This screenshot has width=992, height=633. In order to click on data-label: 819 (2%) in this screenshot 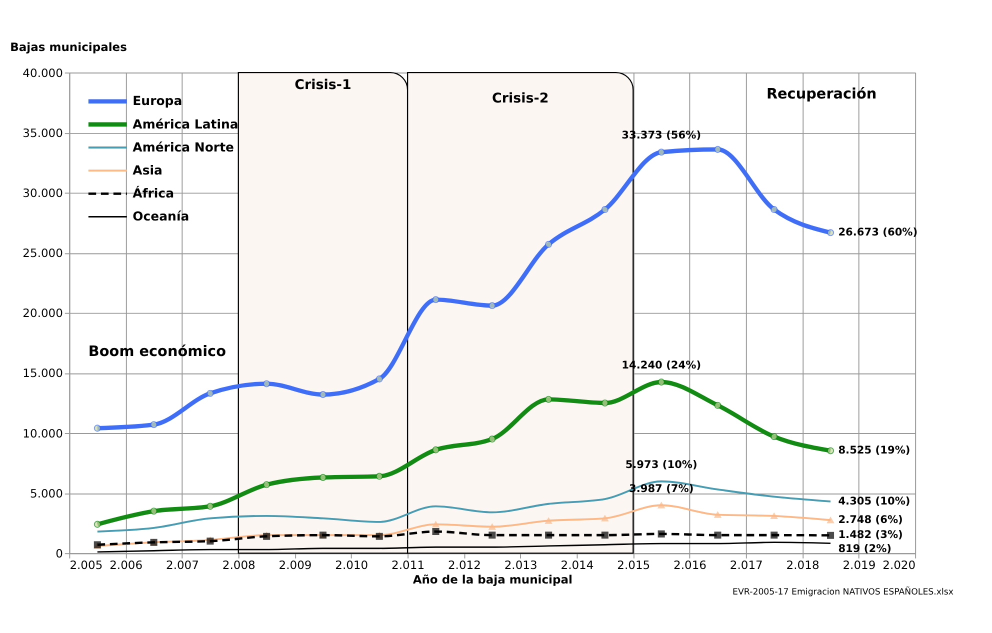, I will do `click(865, 548)`.